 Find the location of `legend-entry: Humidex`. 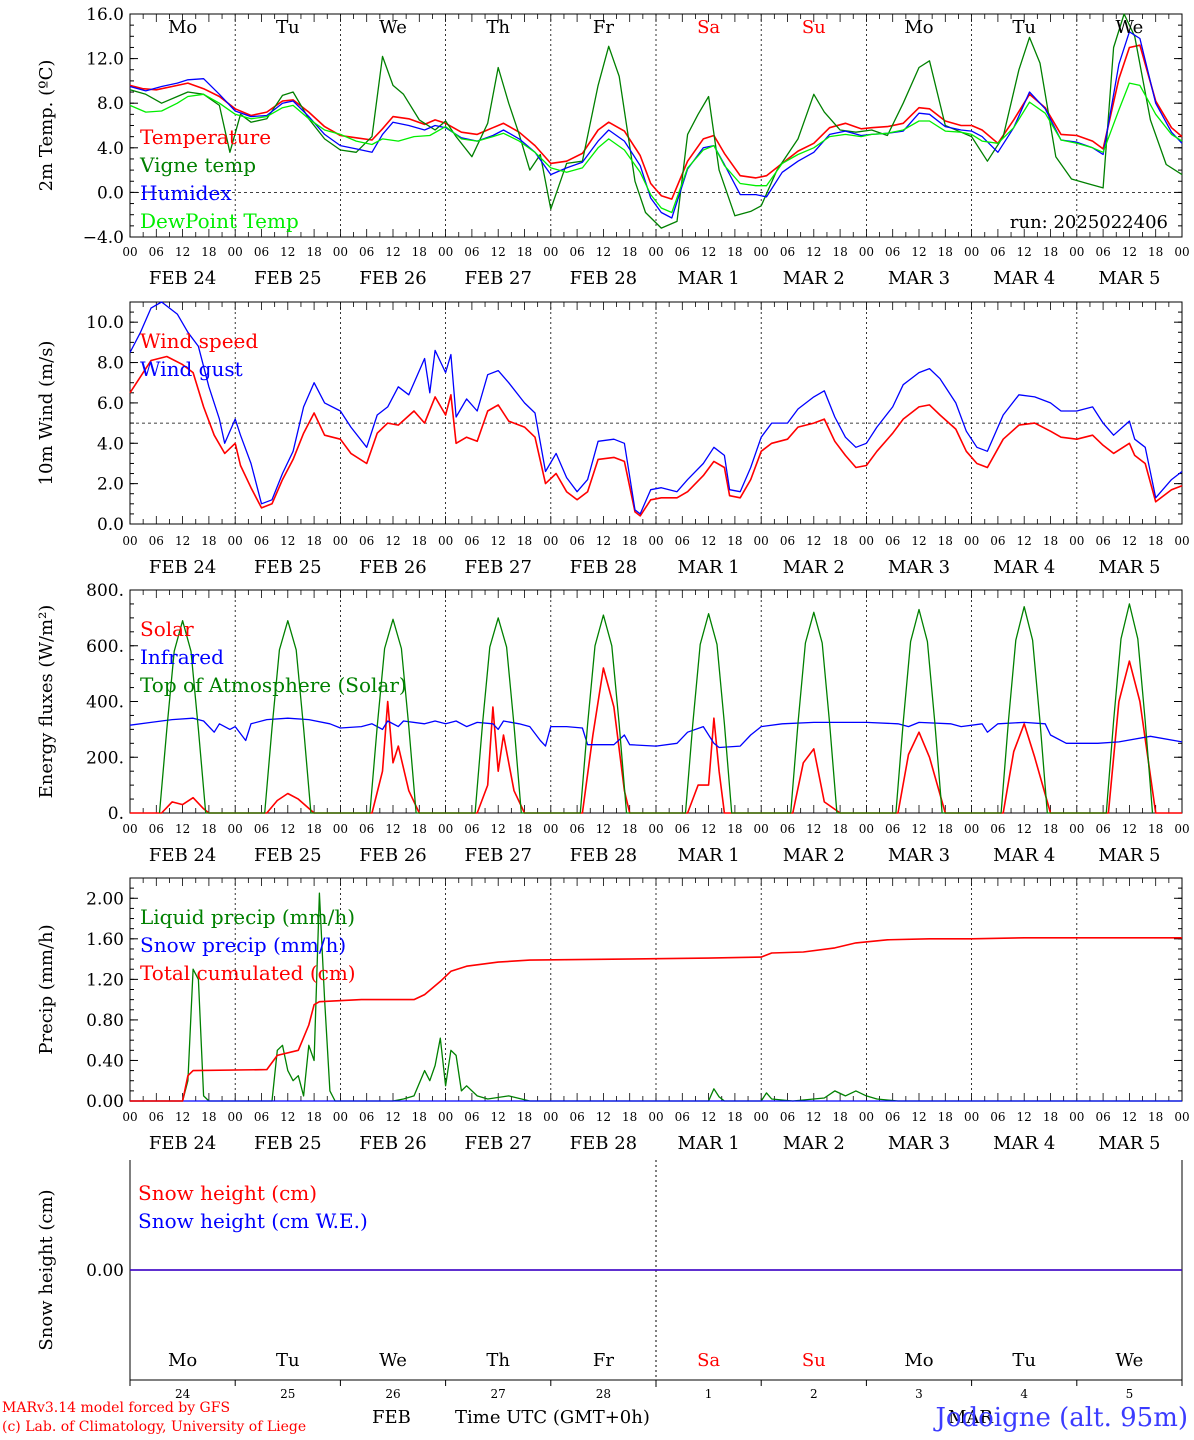

legend-entry: Humidex is located at coordinates (186, 193).